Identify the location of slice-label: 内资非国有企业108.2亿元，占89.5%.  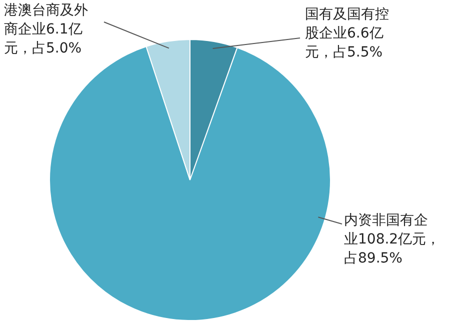
(392, 239).